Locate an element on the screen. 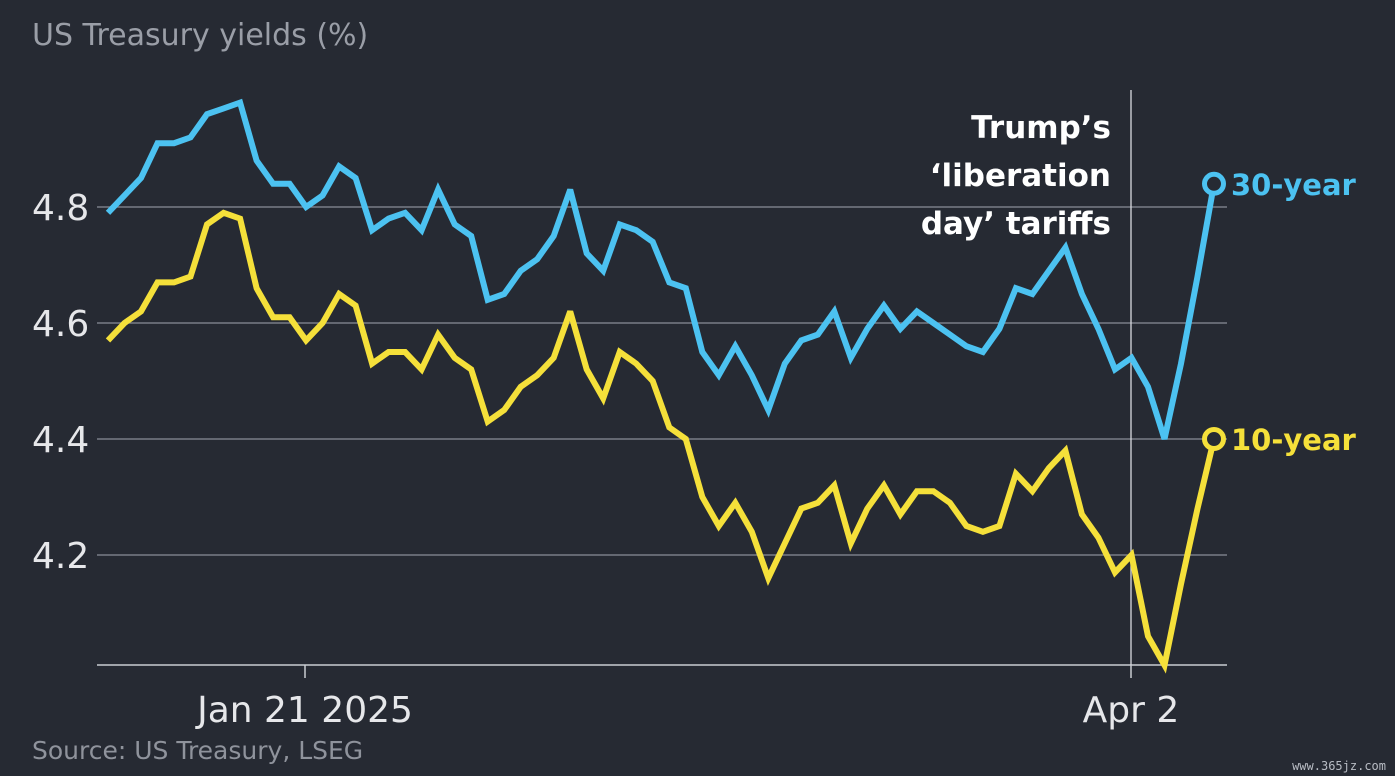  y-tick-label: 4.8 is located at coordinates (60, 208).